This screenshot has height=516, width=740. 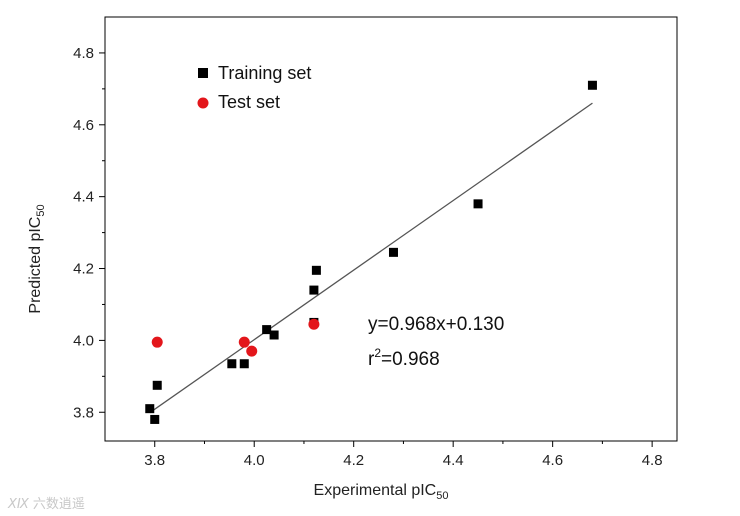 I want to click on legend-label-test: Test set, so click(x=249, y=102).